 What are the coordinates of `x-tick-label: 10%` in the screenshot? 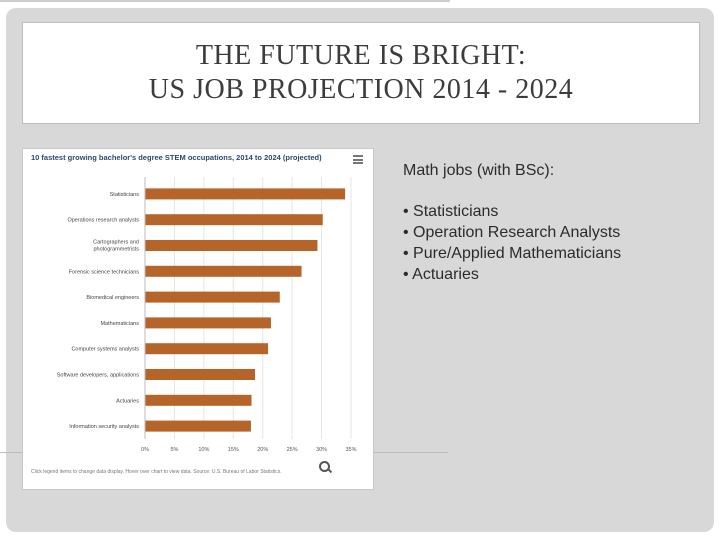 It's located at (203, 450).